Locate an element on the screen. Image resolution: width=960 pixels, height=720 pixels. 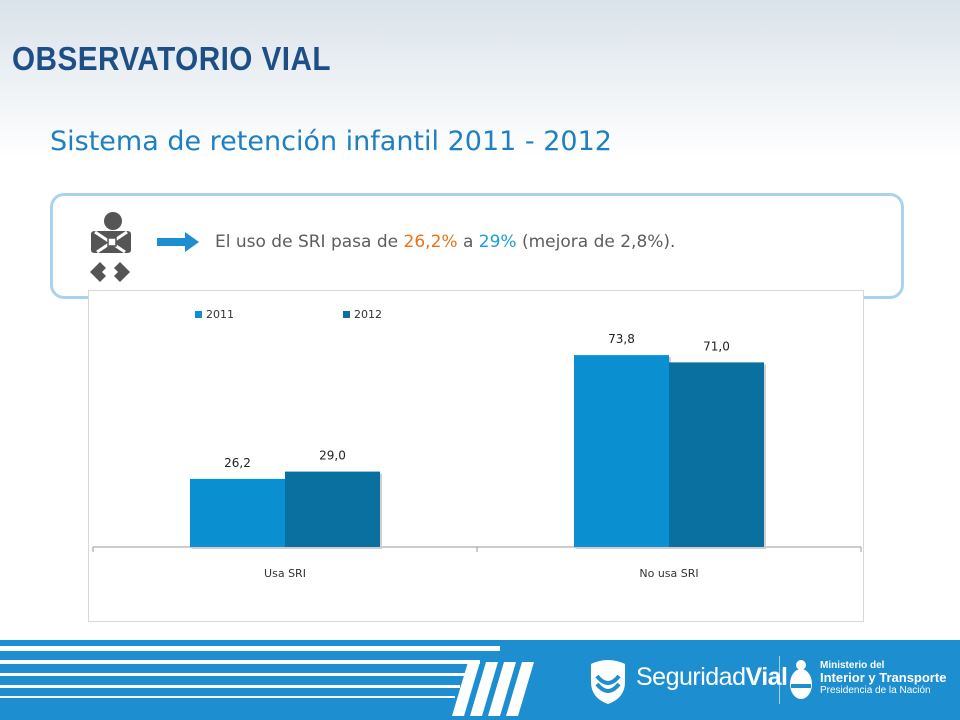
data-label-2012-0: 29,0 is located at coordinates (332, 456).